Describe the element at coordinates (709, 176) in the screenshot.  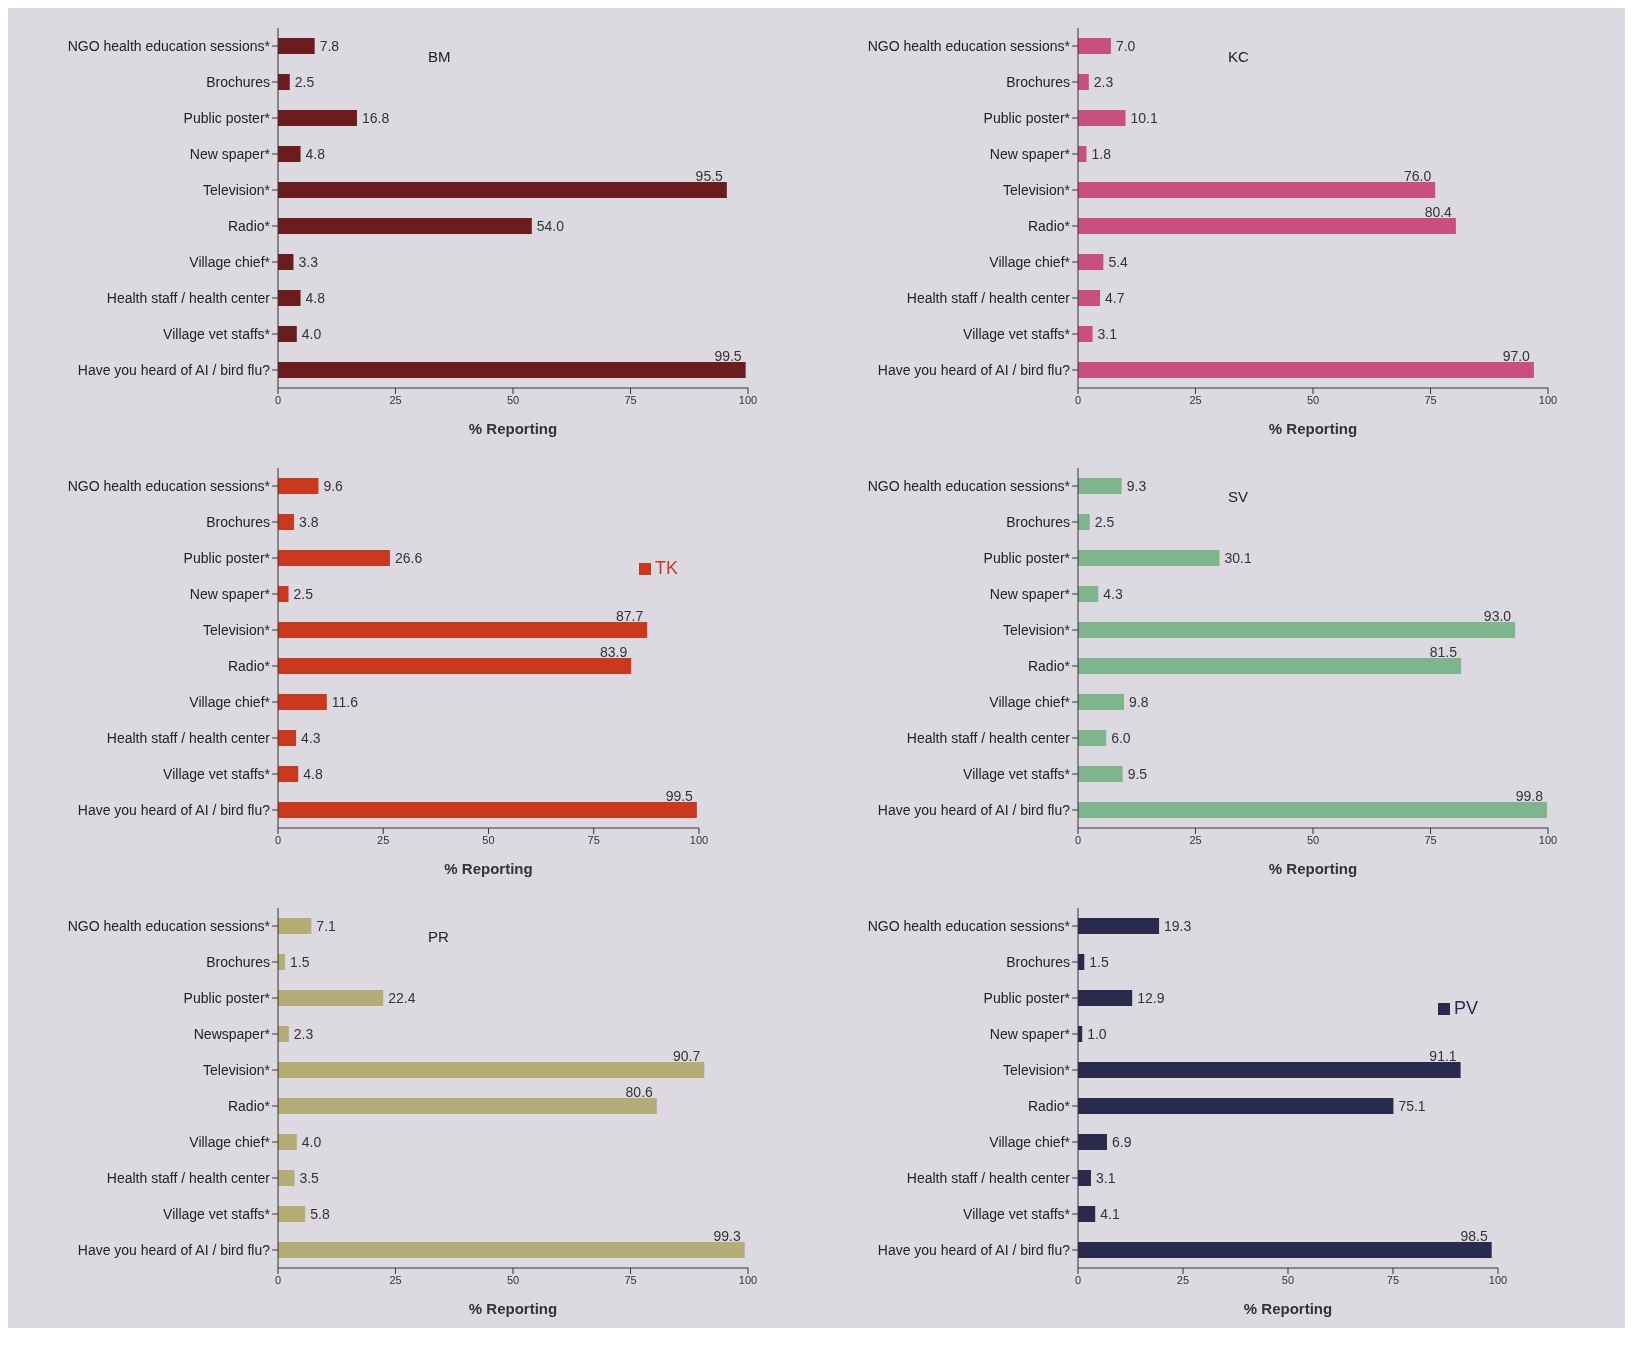
I see `data-label: 95.5` at that location.